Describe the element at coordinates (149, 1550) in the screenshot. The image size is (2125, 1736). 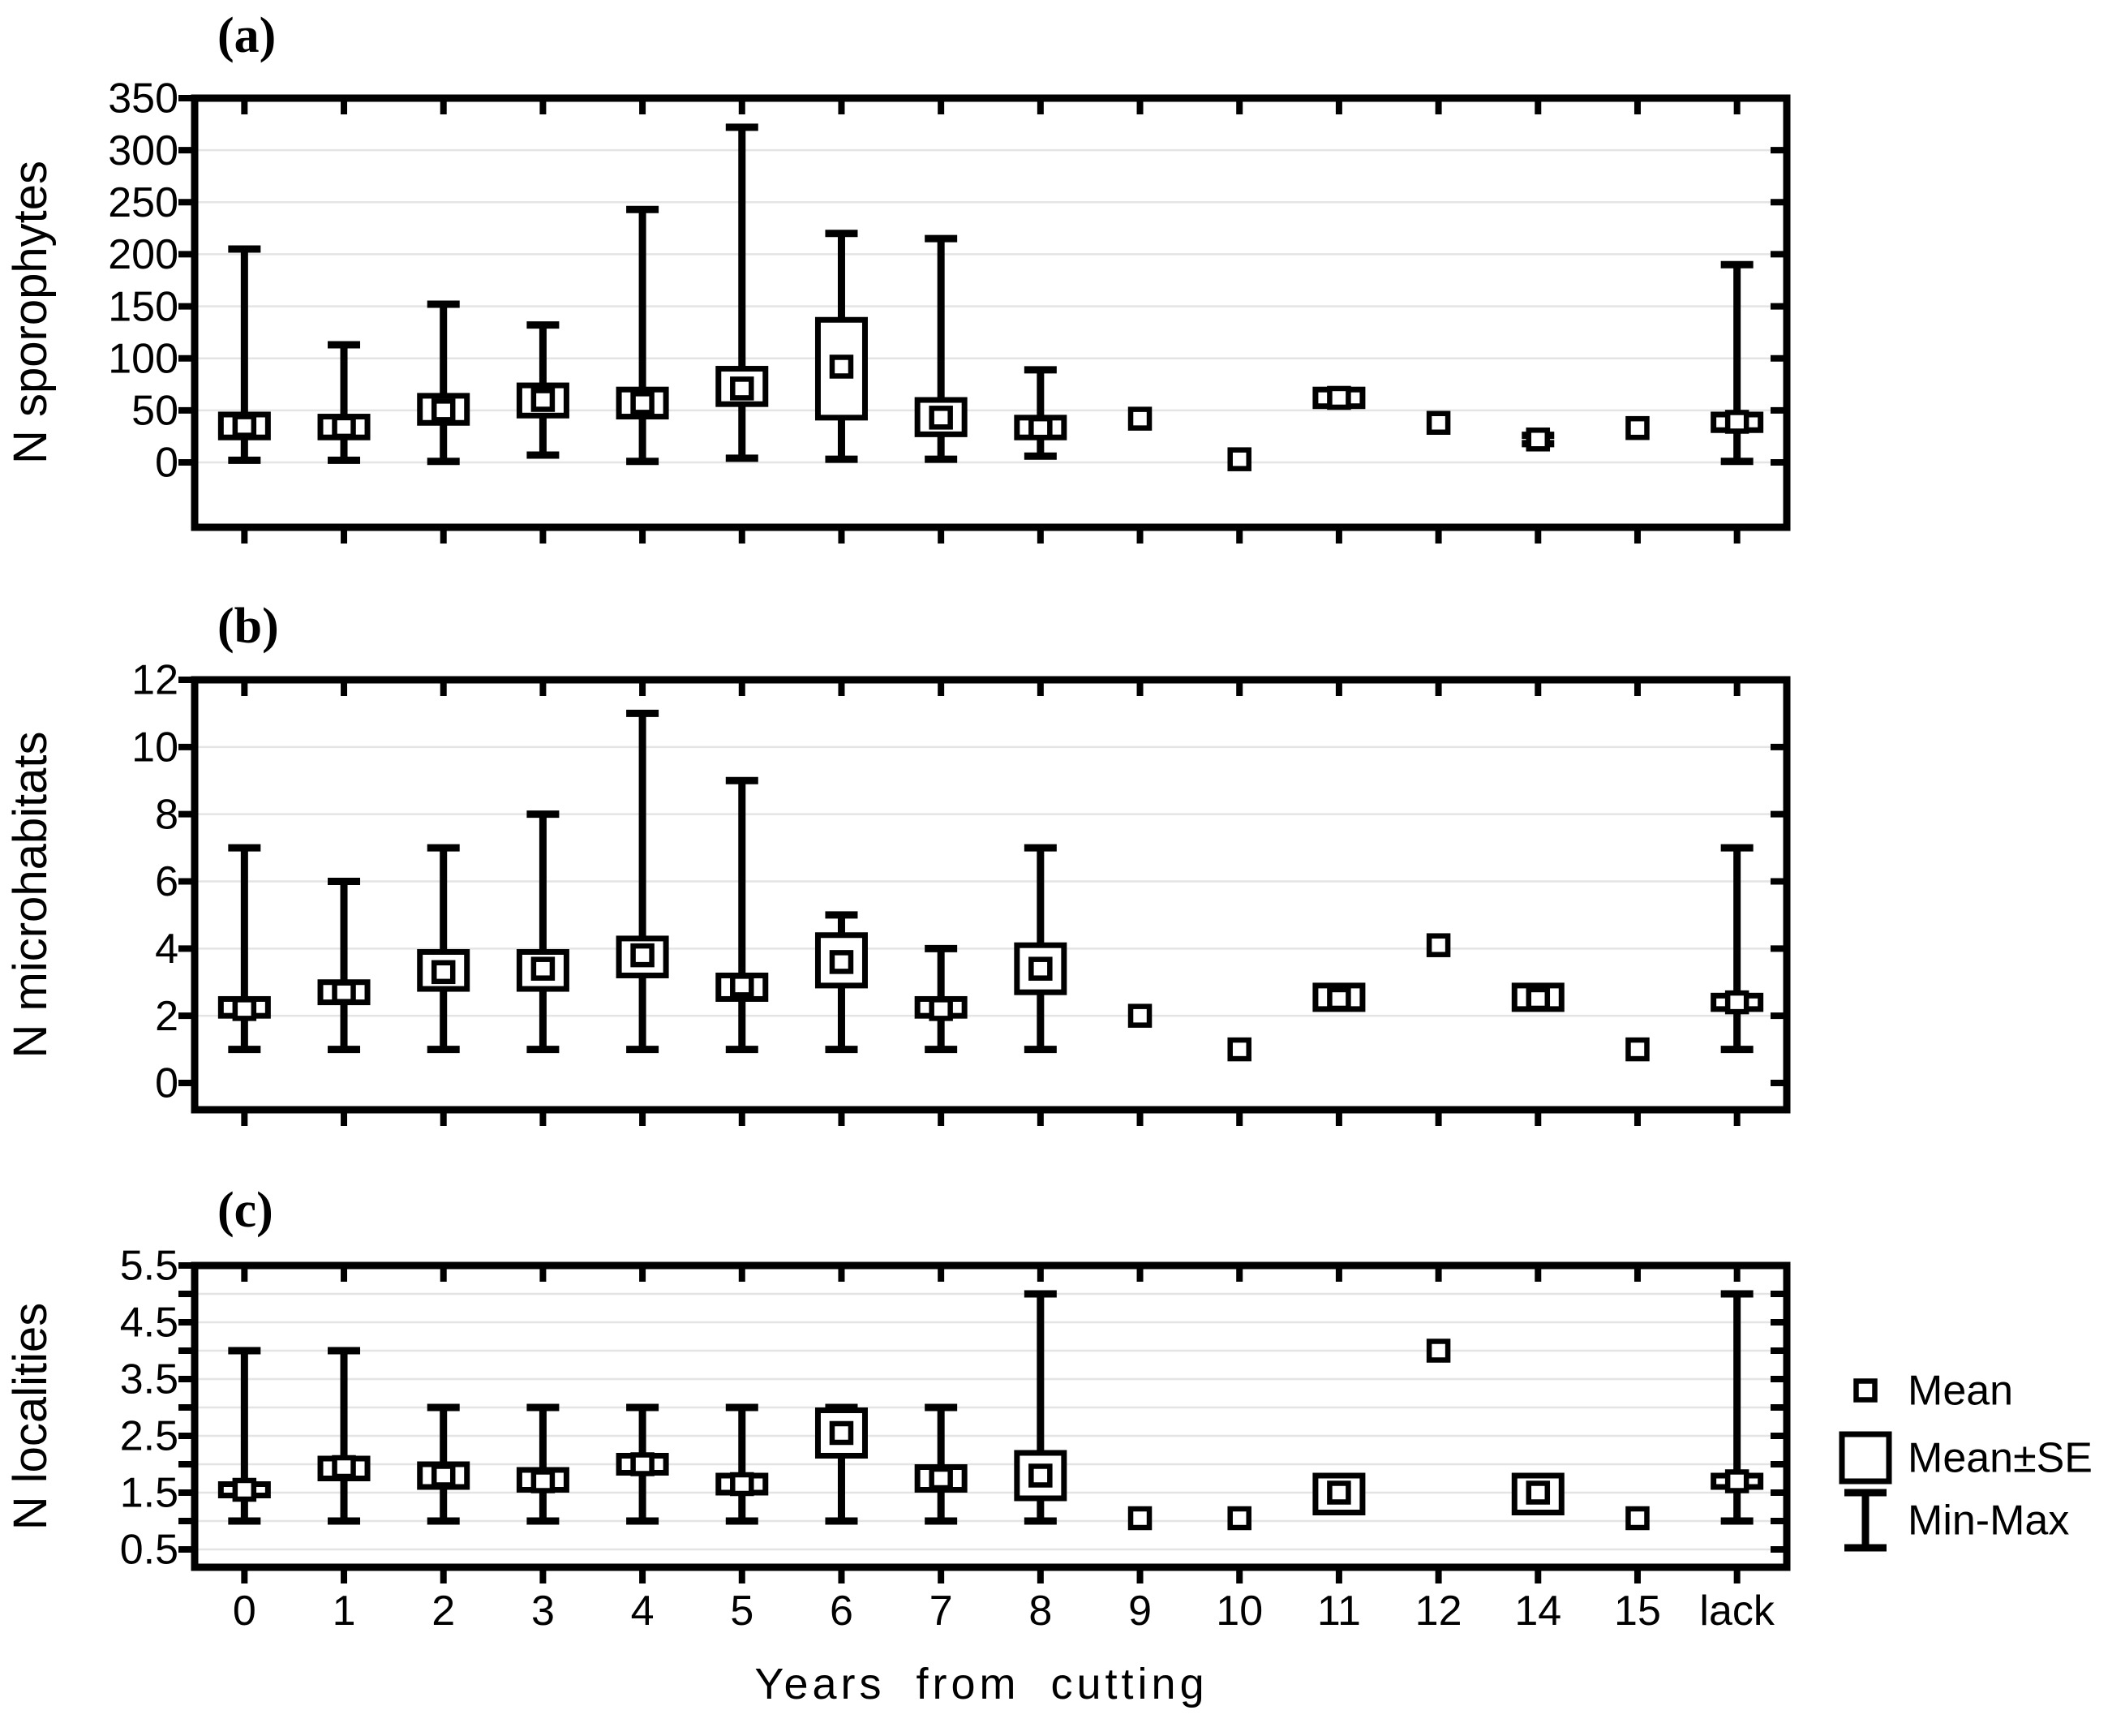
I see `y-tick-label: 0.5` at that location.